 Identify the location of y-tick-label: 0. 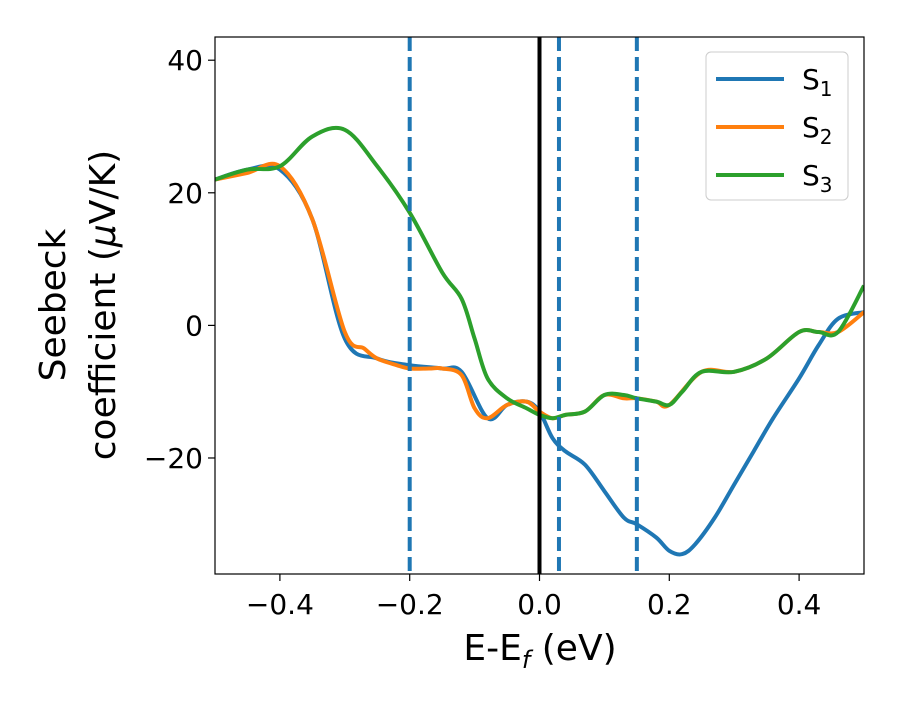
(194, 325).